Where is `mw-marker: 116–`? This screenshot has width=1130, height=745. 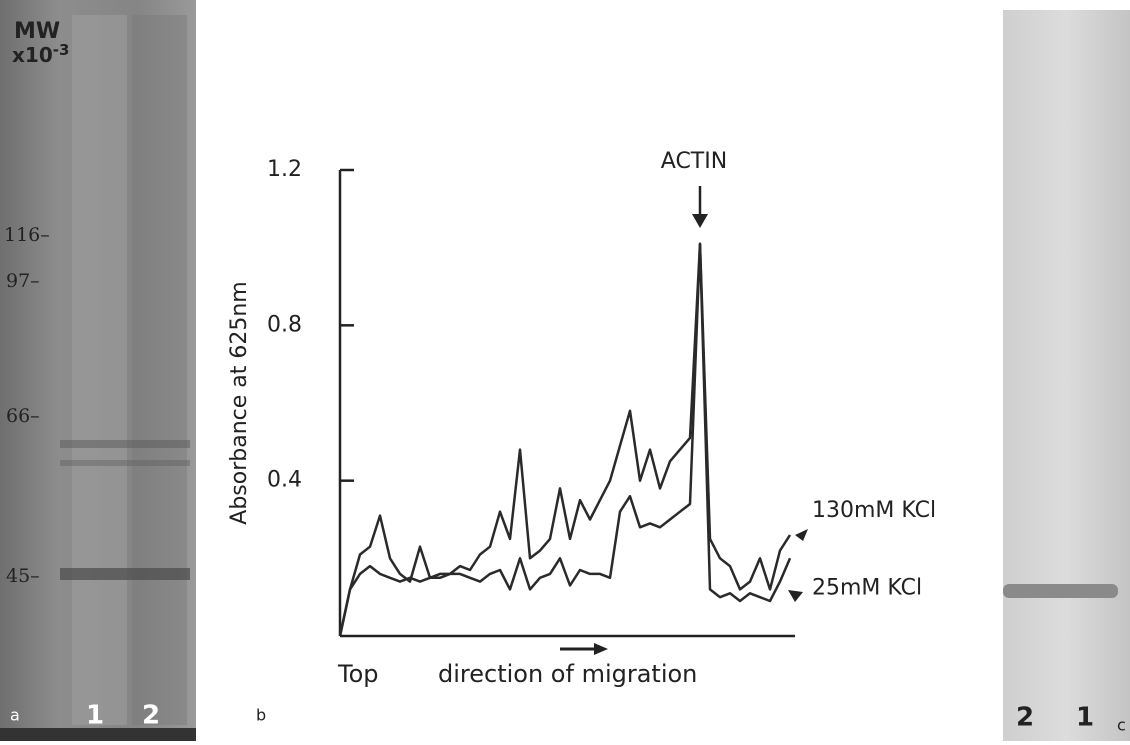
mw-marker: 116– is located at coordinates (27, 235).